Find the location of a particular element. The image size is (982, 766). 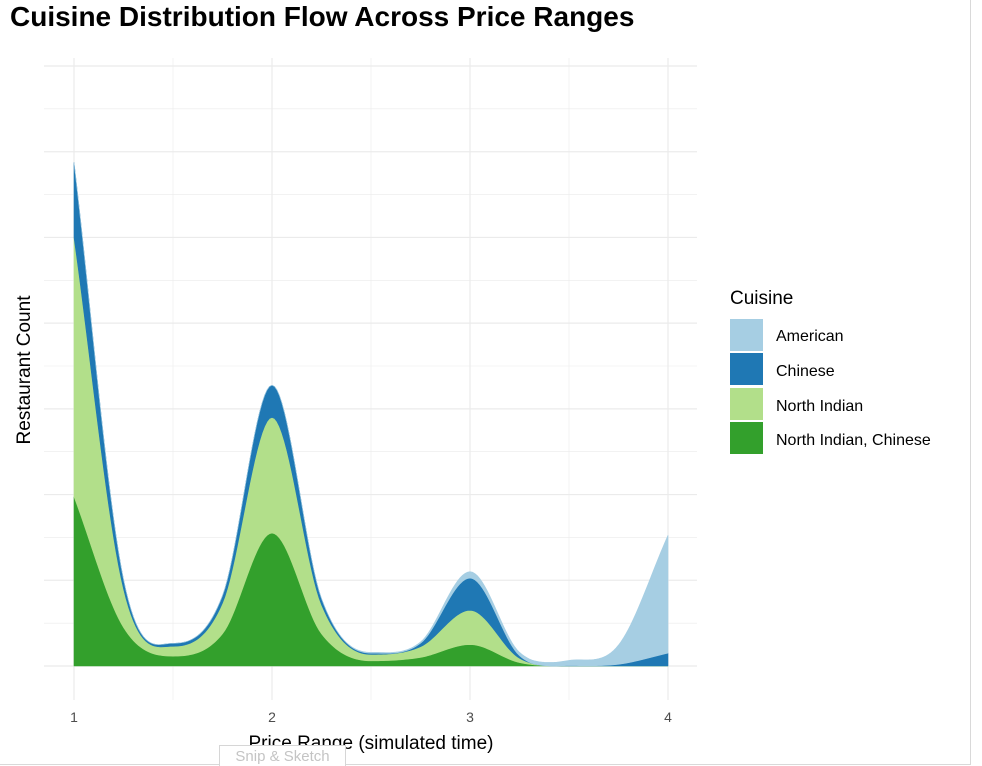

snip-sketch-caption: Snip & Sketch is located at coordinates (282, 755).